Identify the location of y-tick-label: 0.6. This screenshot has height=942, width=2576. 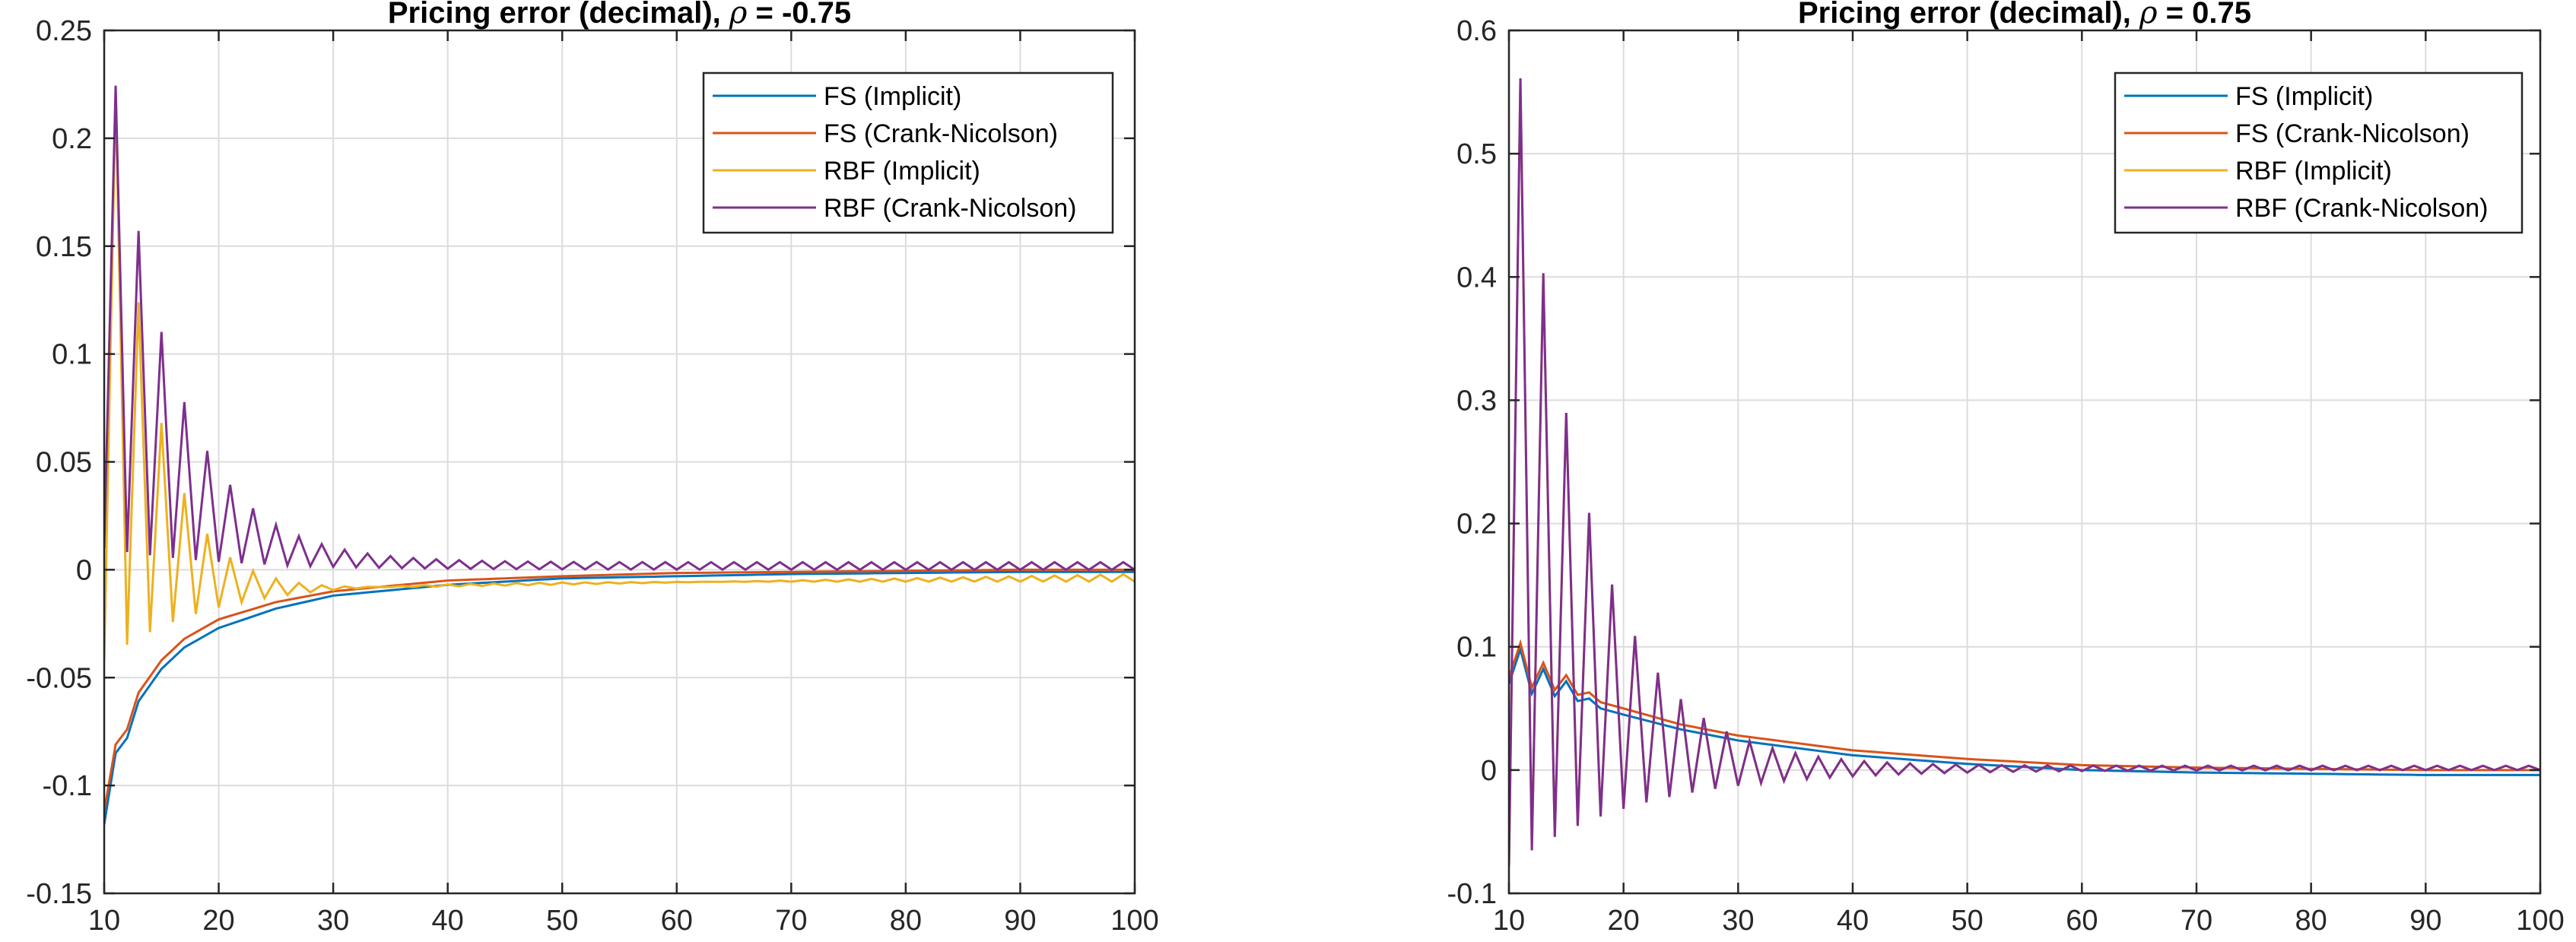
(1476, 31).